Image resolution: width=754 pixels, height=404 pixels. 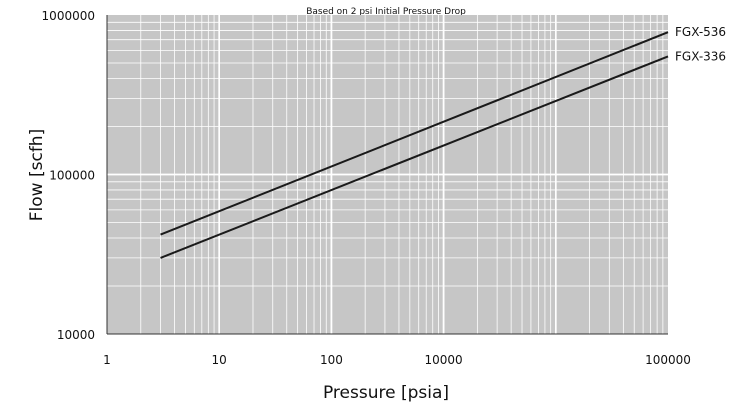 What do you see at coordinates (219, 360) in the screenshot?
I see `x-tick-label: 10` at bounding box center [219, 360].